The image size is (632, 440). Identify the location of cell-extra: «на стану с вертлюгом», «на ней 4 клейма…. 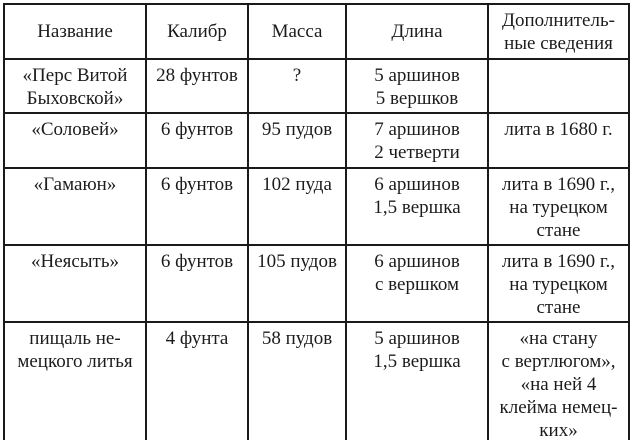
(558, 380).